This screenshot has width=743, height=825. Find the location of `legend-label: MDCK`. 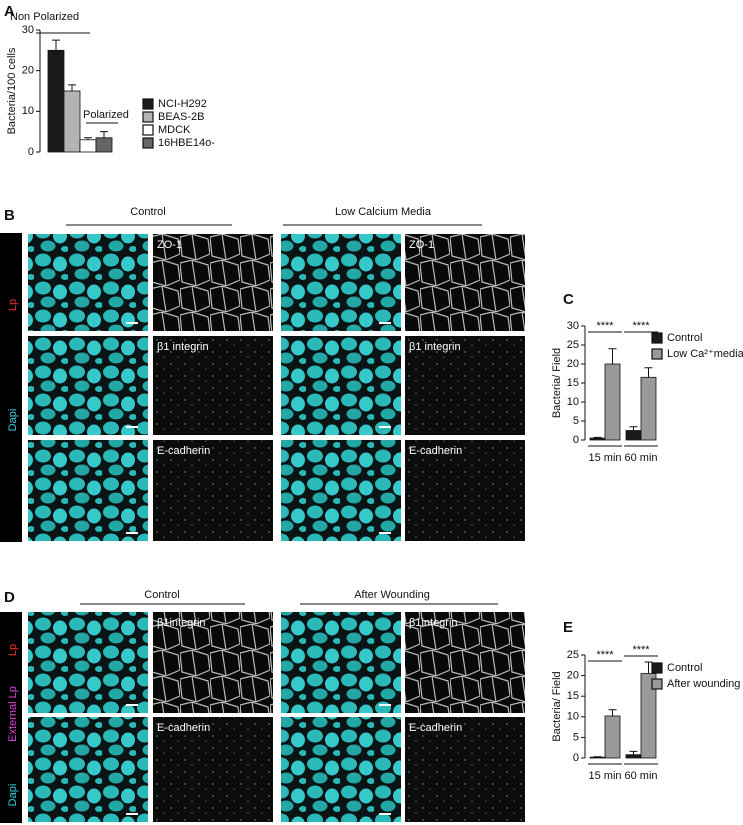

legend-label: MDCK is located at coordinates (174, 130).